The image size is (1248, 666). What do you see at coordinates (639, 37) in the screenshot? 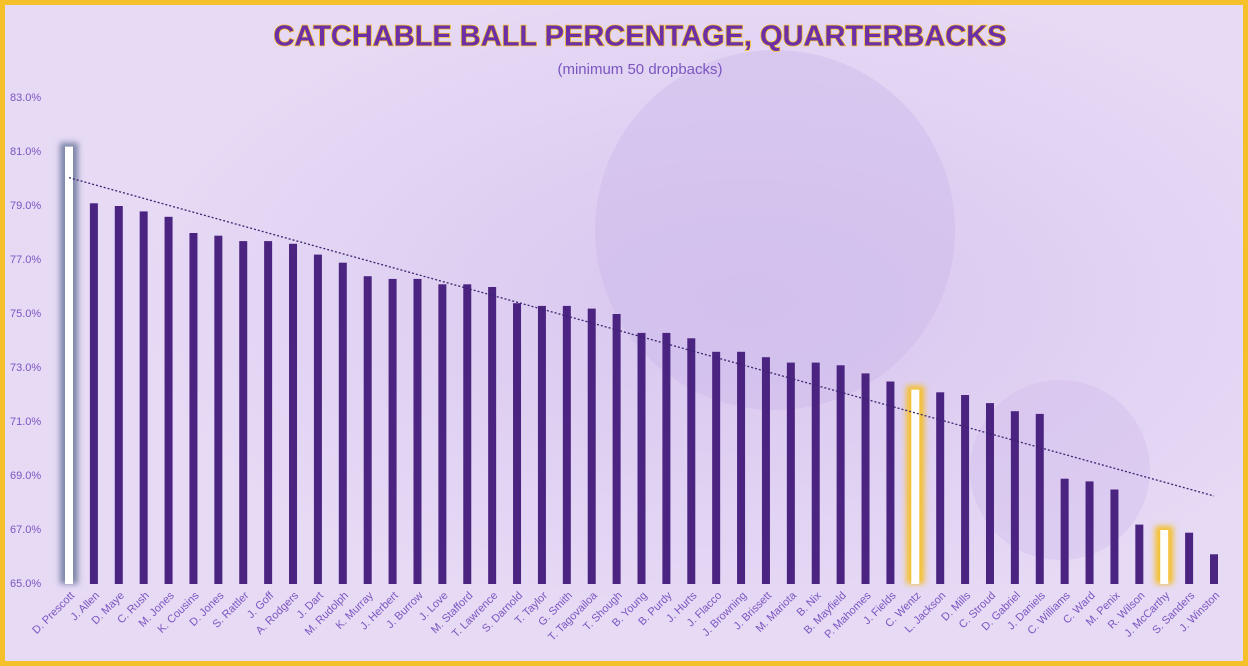
I see `chart-title: CATCHABLE BALL PERCENTAGE, QUARTERBACKS` at bounding box center [639, 37].